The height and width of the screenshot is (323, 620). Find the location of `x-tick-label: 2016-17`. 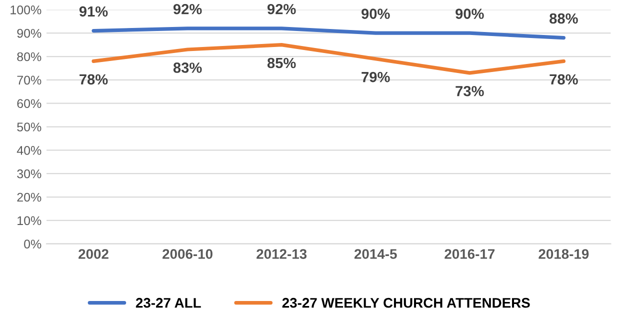

x-tick-label: 2016-17 is located at coordinates (469, 254).